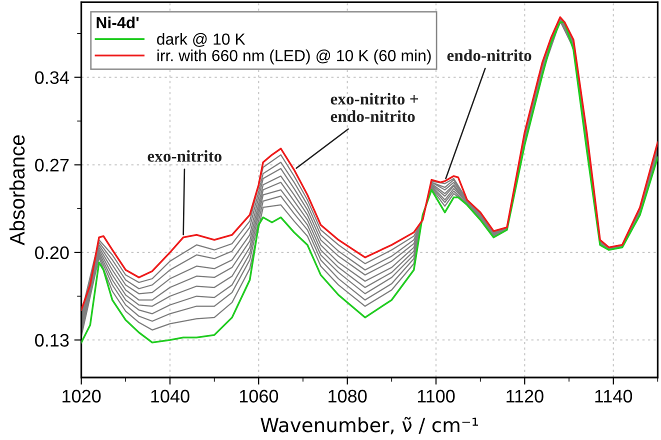  Describe the element at coordinates (613, 396) in the screenshot. I see `x-tick-label: 1140` at that location.